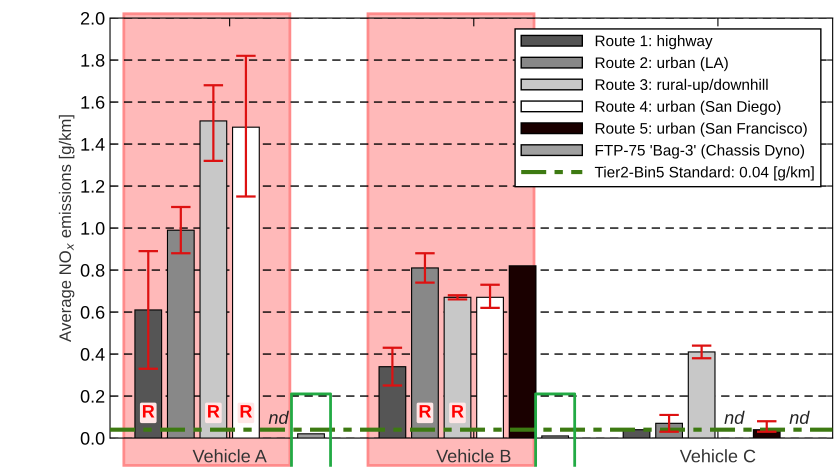  Describe the element at coordinates (92, 102) in the screenshot. I see `y-tick-label: 1.6` at that location.